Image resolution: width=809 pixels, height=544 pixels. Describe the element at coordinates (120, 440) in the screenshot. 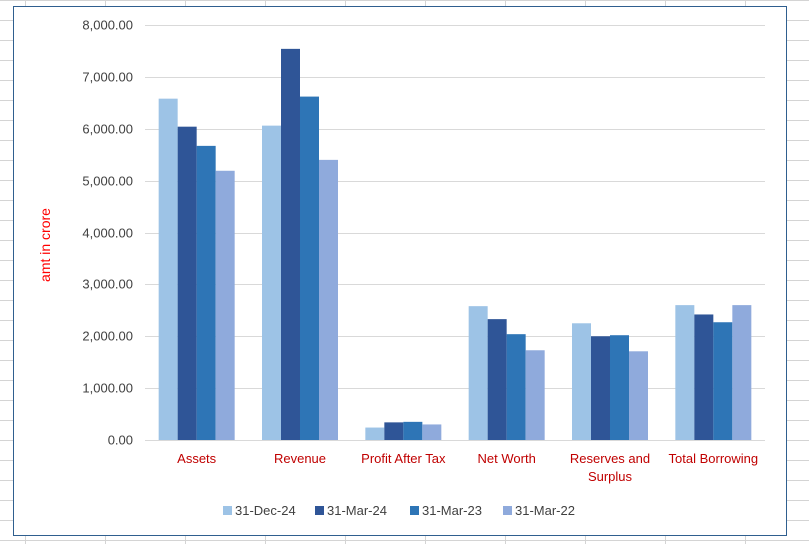

I see `y-tick-label: 0.00` at that location.